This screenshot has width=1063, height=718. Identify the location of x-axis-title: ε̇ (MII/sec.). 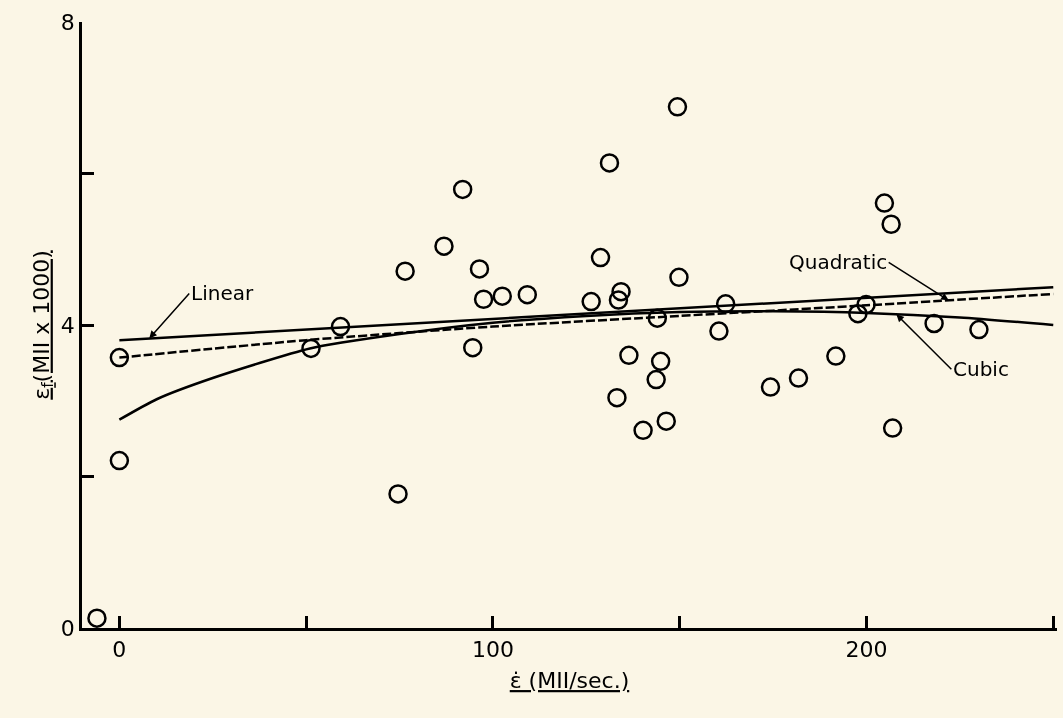
(569, 681).